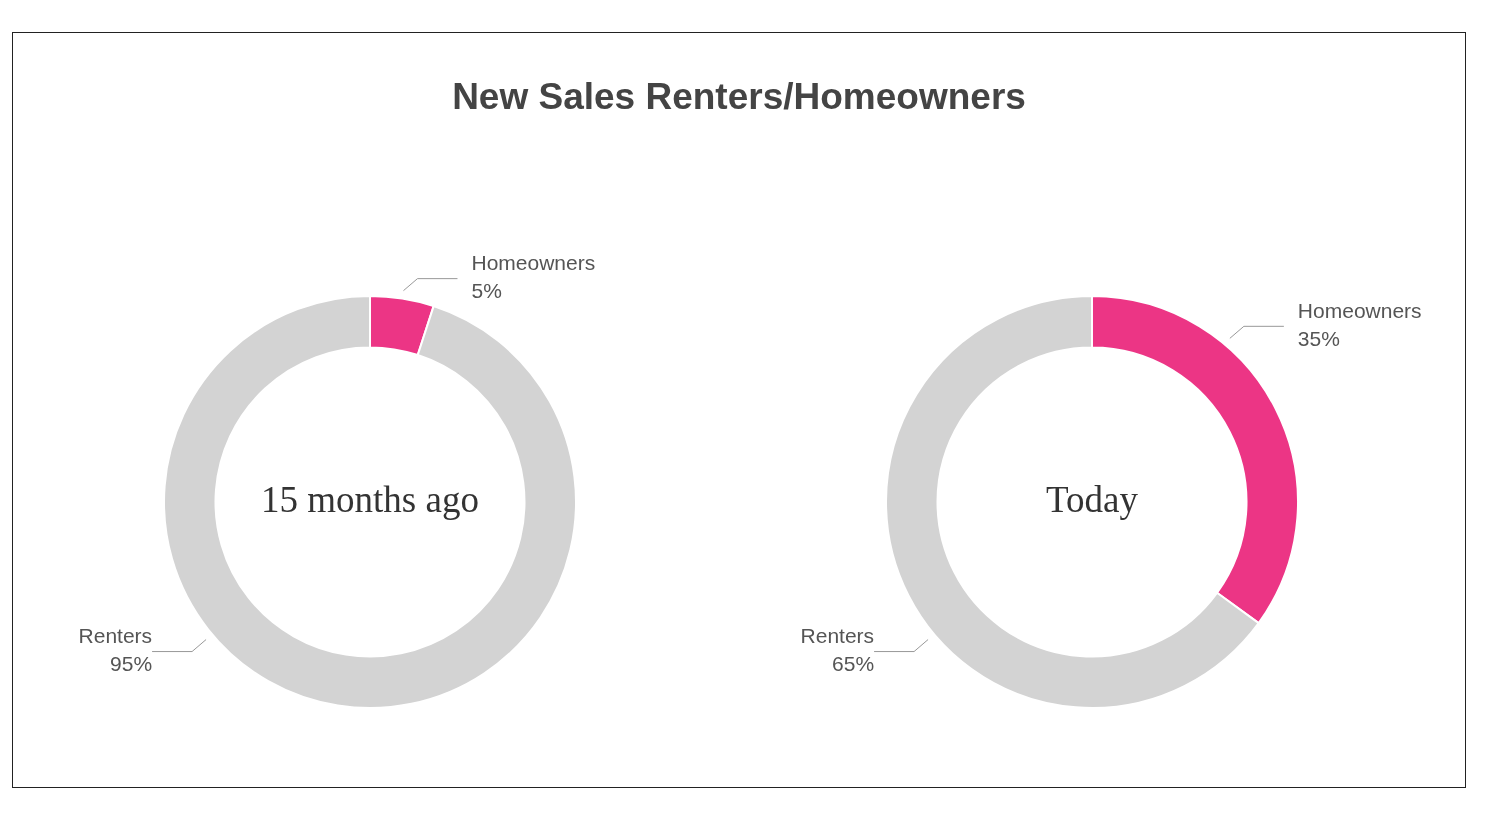 The width and height of the screenshot is (1488, 818). Describe the element at coordinates (739, 97) in the screenshot. I see `text: New Sales Renters/Homeowners` at that location.